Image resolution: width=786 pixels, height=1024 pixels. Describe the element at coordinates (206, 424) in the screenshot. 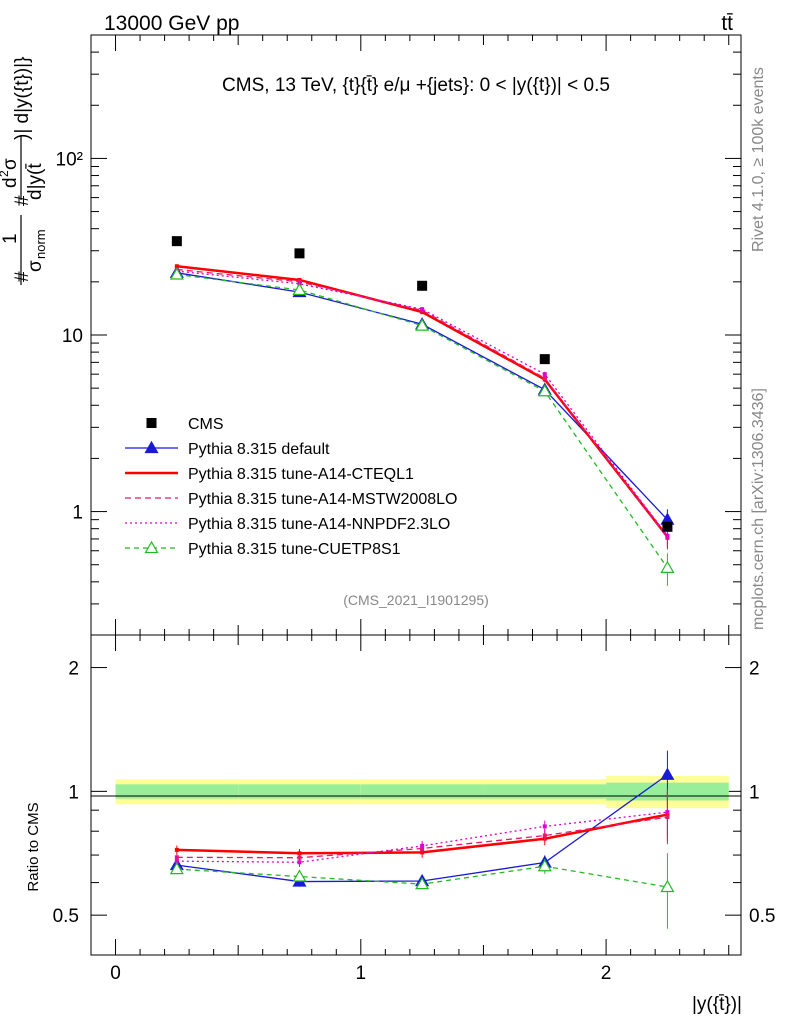

I see `legend-label-cms: CMS` at that location.